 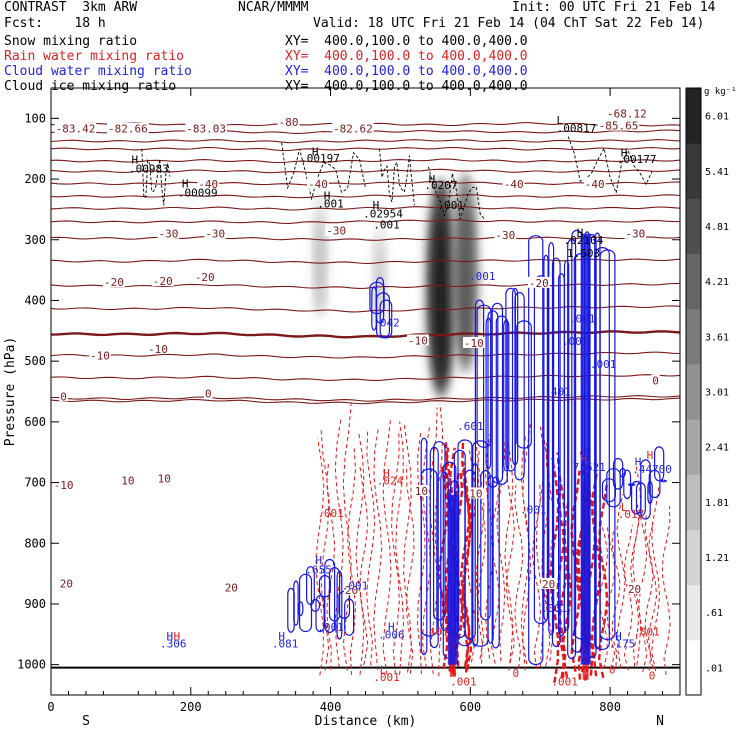 I want to click on temperature-label-31: 10, so click(x=475, y=493).